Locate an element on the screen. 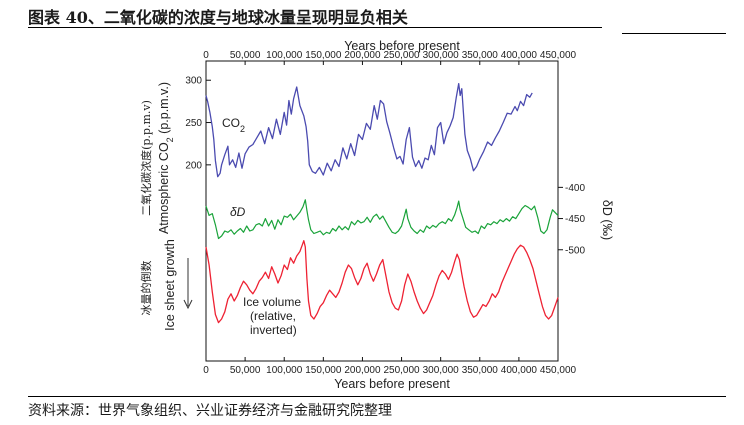 This screenshot has width=744, height=425. top-tick-label: 250,000 is located at coordinates (401, 55).